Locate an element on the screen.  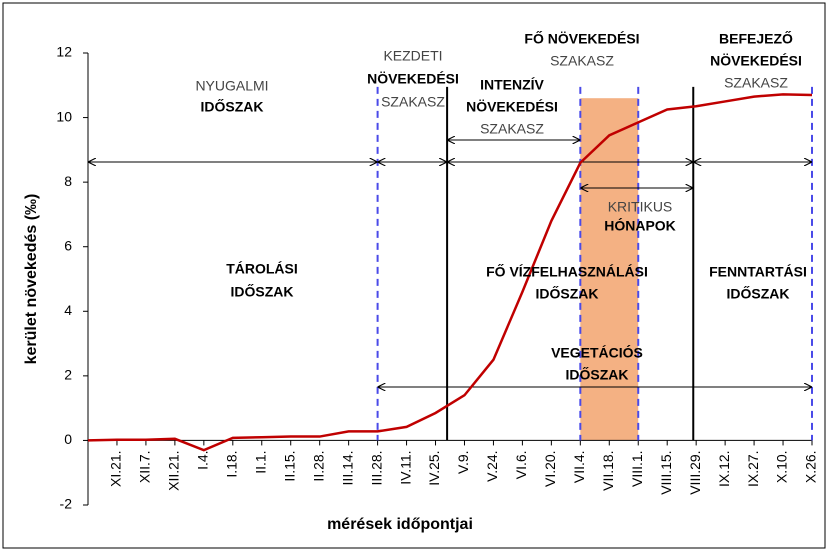
y-tick-label: 0 is located at coordinates (68, 439).